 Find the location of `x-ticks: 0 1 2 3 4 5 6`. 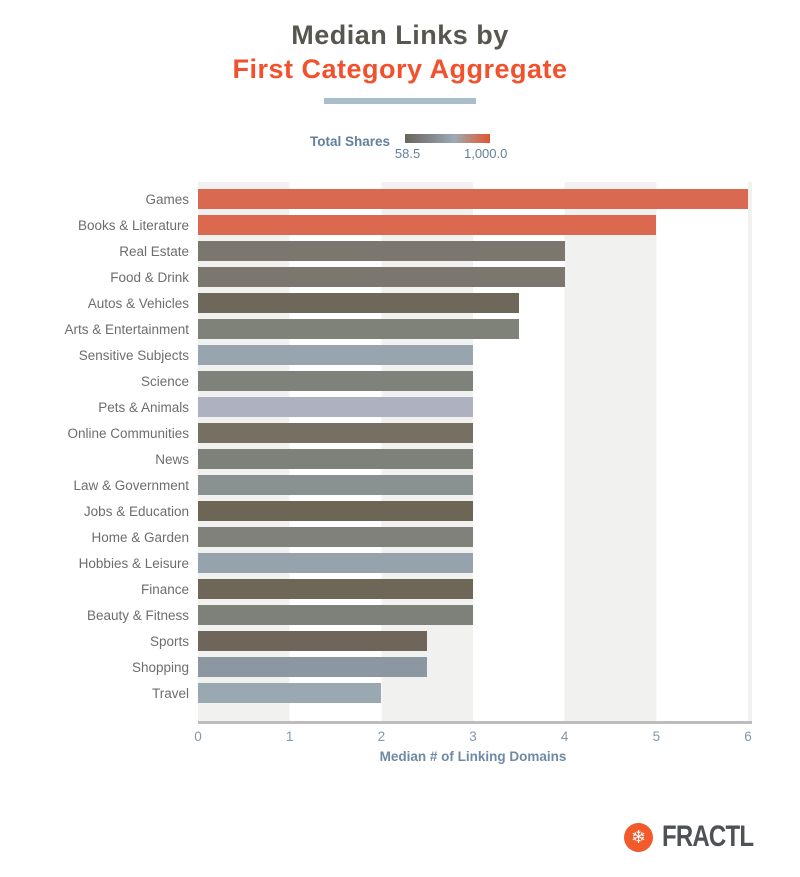

x-ticks: 0 1 2 3 4 5 6 is located at coordinates (473, 737).